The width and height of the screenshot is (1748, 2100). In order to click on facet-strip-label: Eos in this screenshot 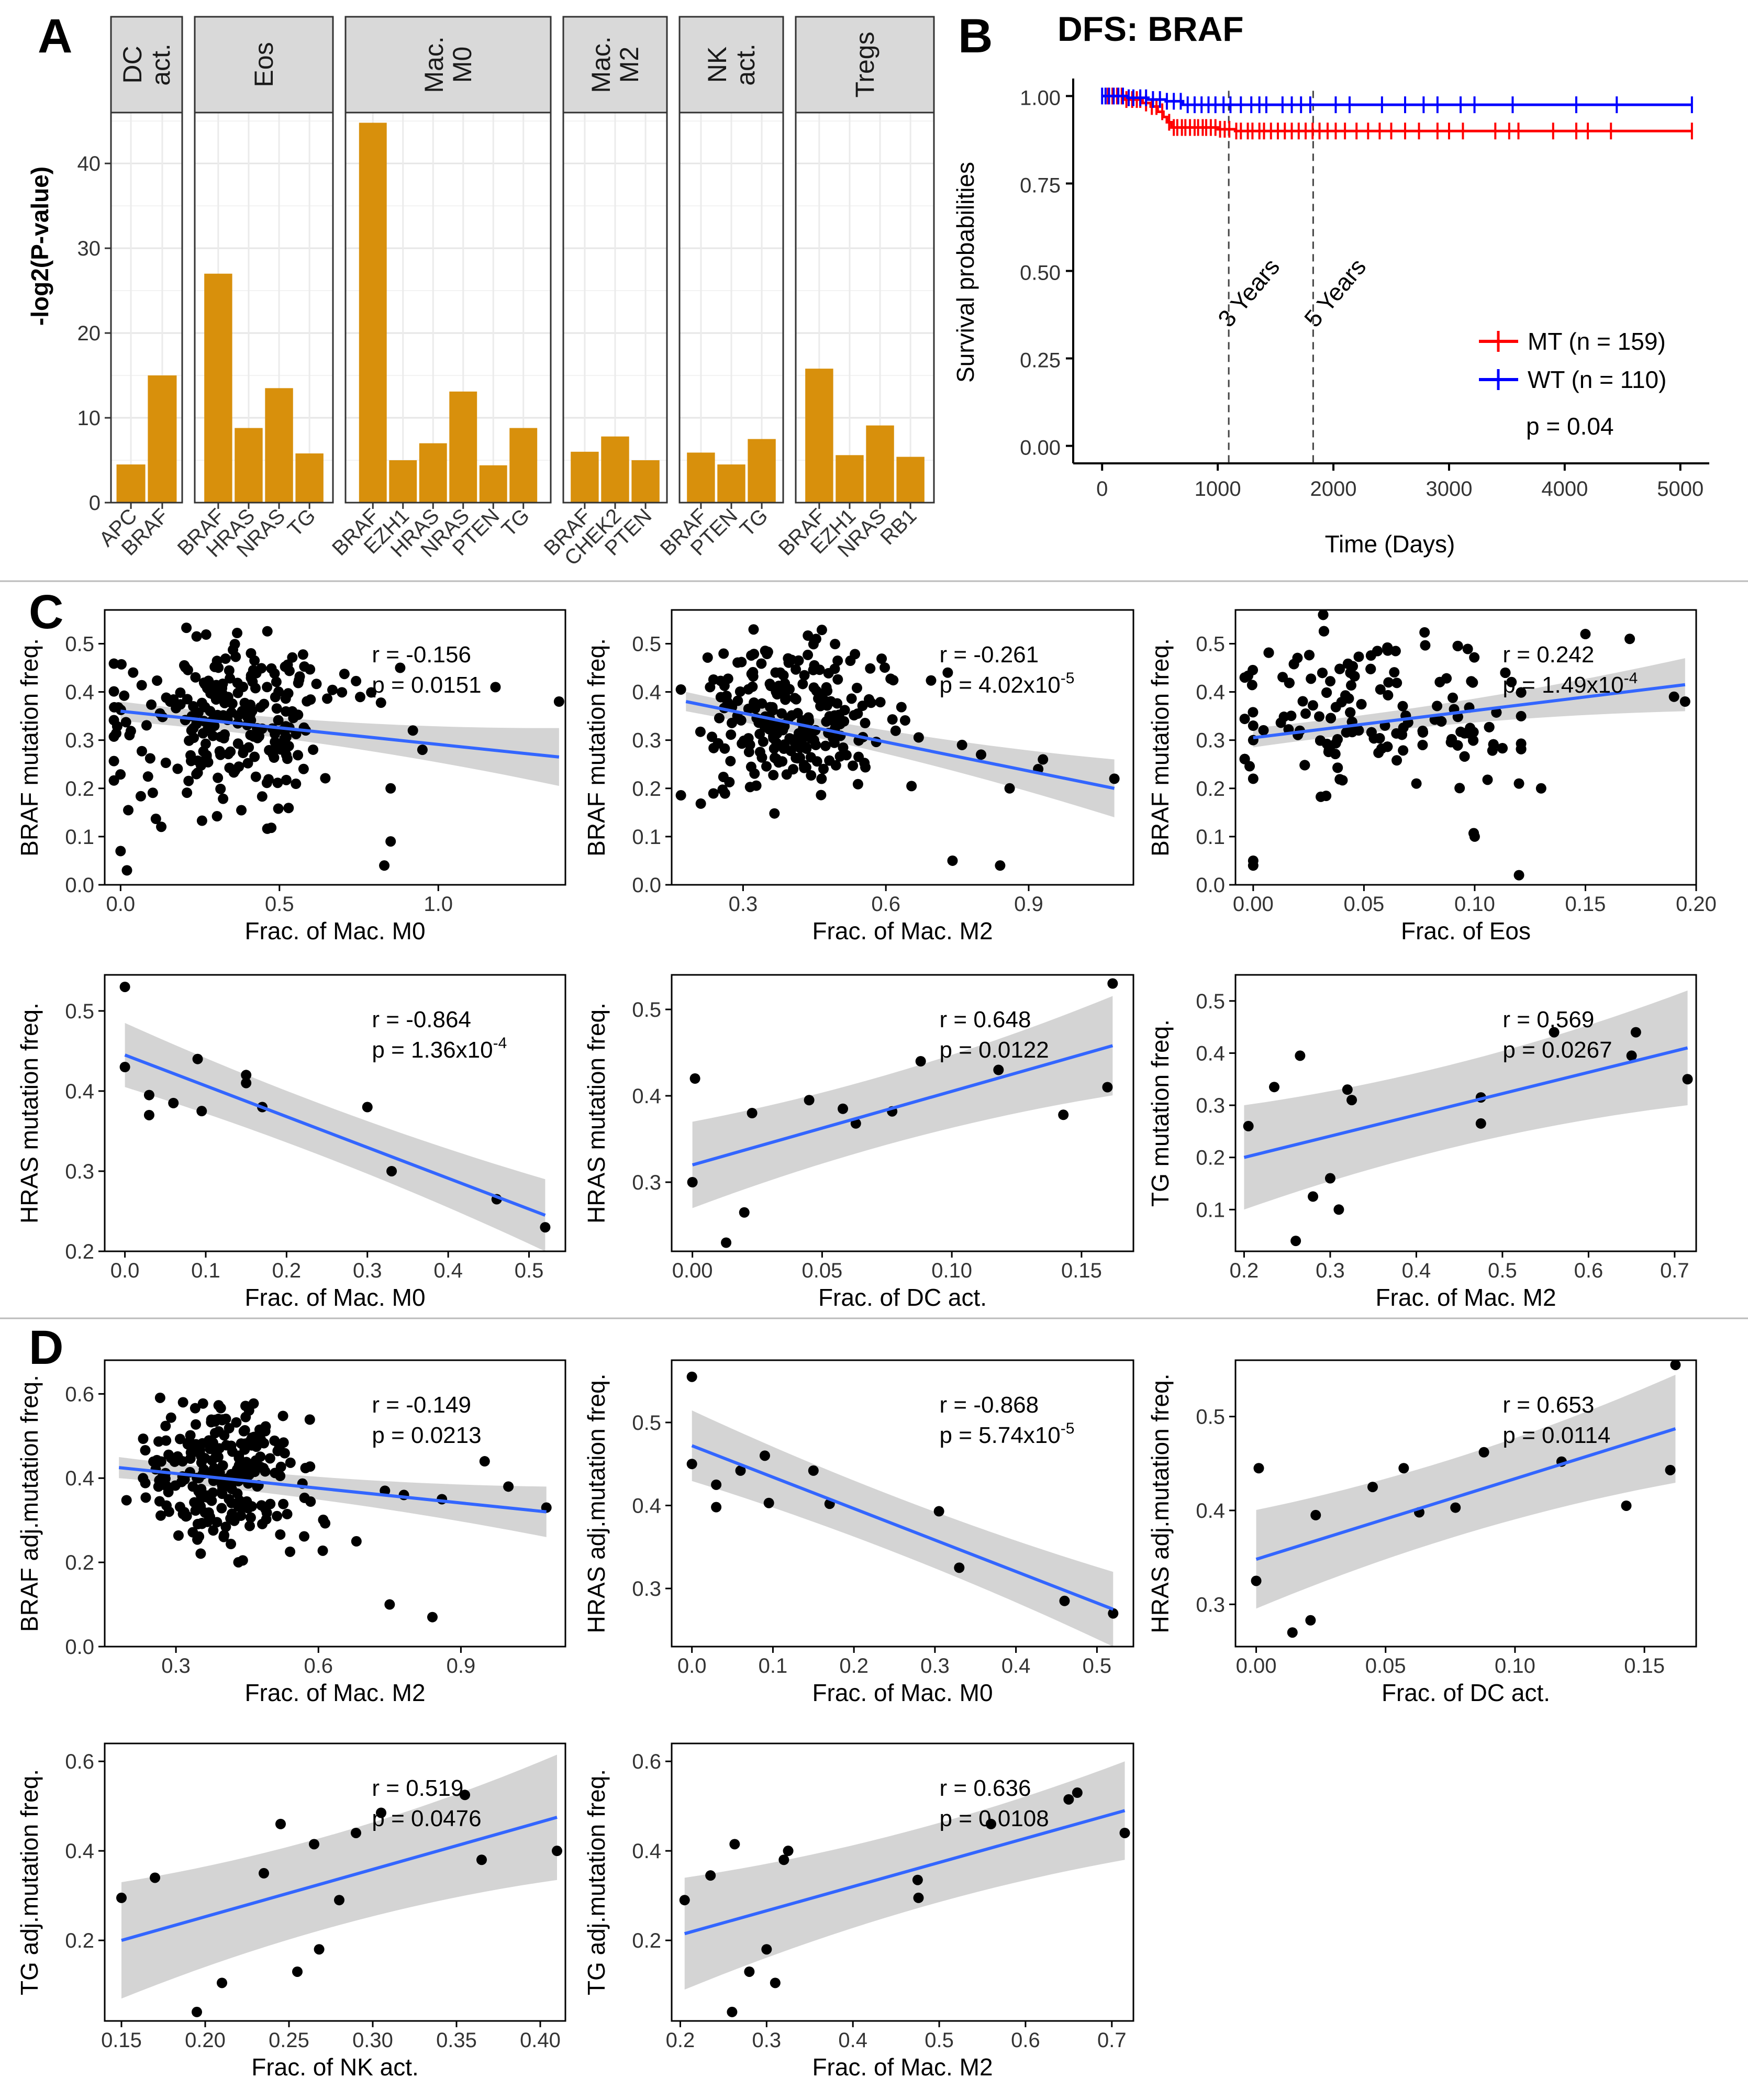, I will do `click(264, 64)`.